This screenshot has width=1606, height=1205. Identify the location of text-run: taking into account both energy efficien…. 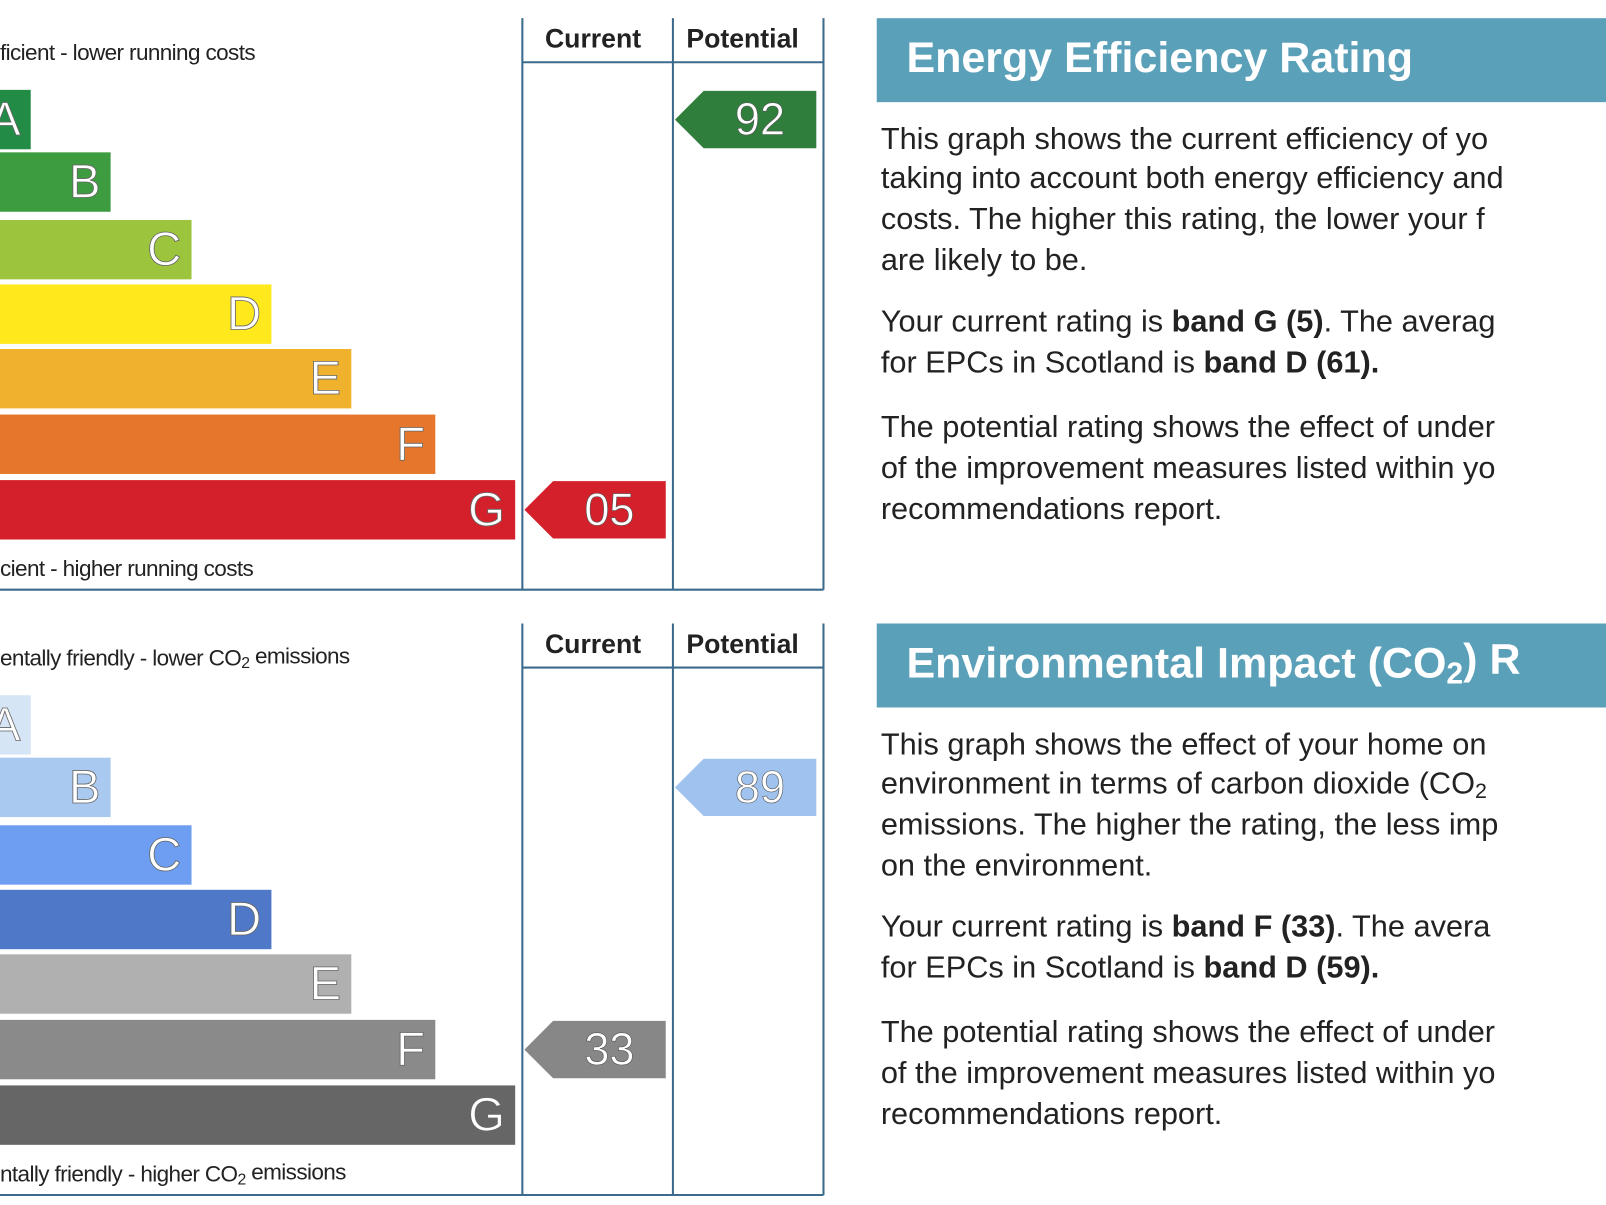
(1192, 177).